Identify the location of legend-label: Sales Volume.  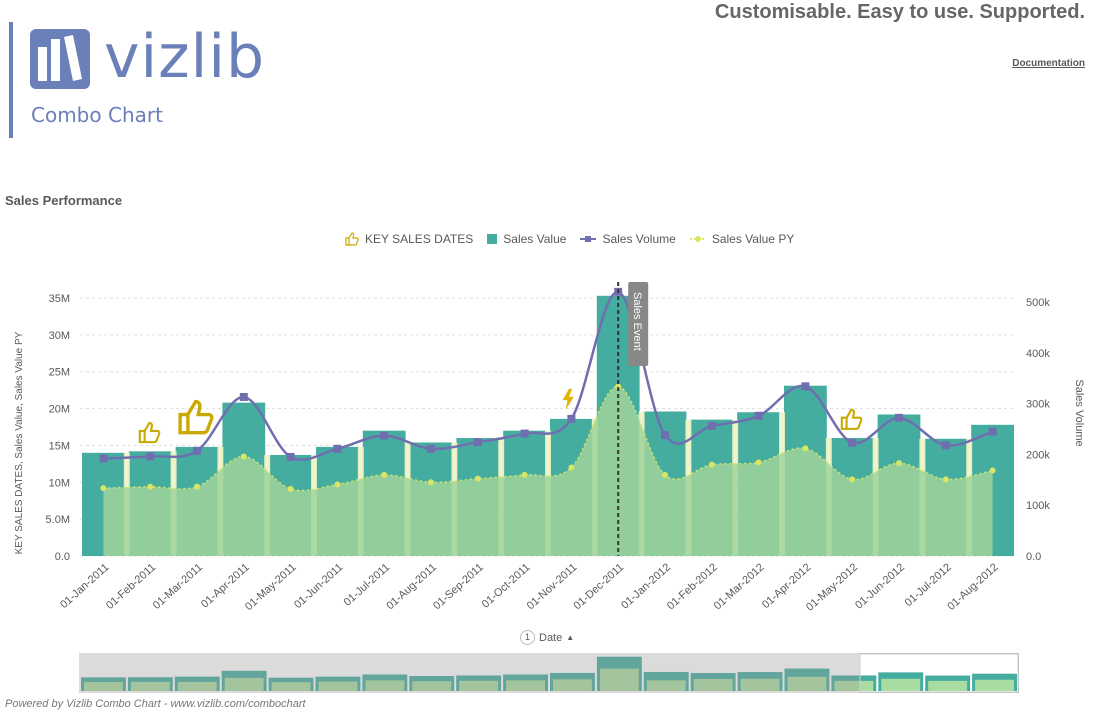
(639, 239).